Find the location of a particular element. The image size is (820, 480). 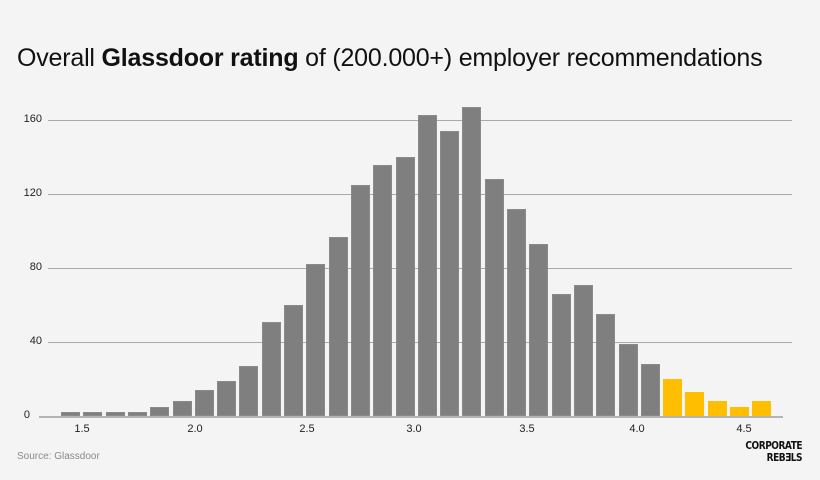

x-tick-label: 3.0 is located at coordinates (414, 429).